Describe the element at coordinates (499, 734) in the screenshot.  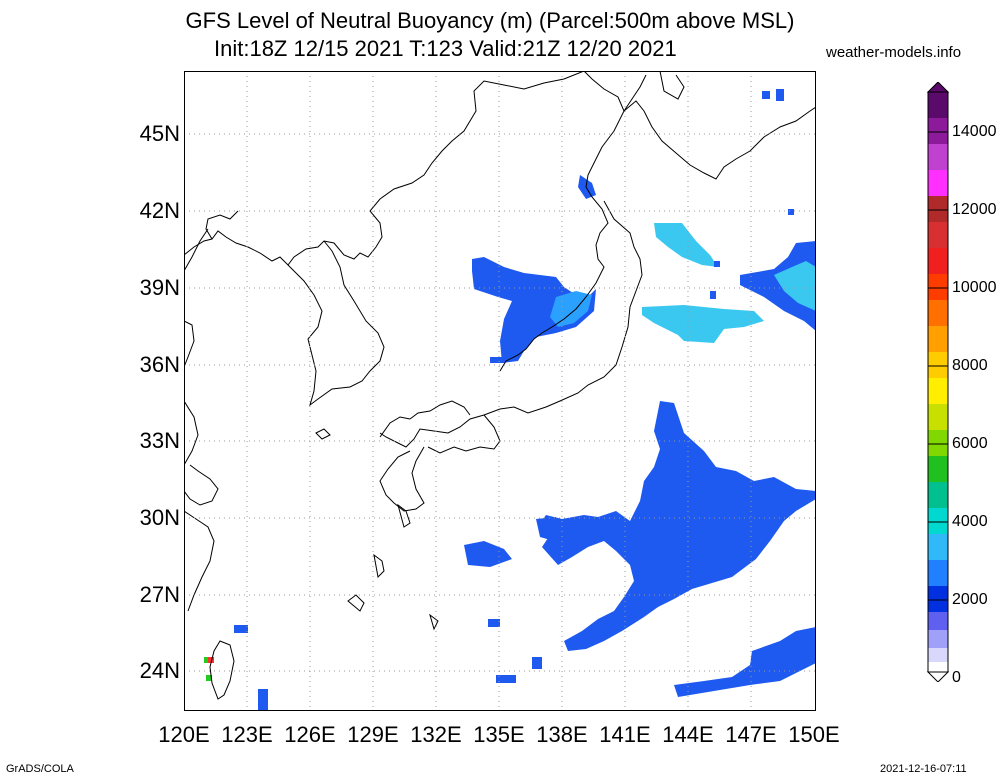
I see `lon-label: 135E` at that location.